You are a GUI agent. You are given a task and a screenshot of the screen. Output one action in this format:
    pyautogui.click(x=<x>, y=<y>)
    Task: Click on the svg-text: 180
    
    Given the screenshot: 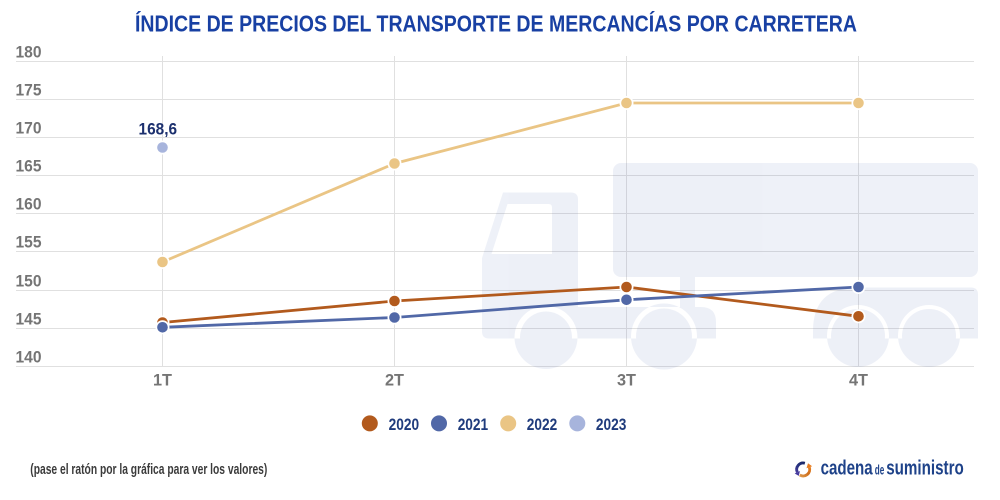 What is the action you would take?
    pyautogui.click(x=29, y=52)
    